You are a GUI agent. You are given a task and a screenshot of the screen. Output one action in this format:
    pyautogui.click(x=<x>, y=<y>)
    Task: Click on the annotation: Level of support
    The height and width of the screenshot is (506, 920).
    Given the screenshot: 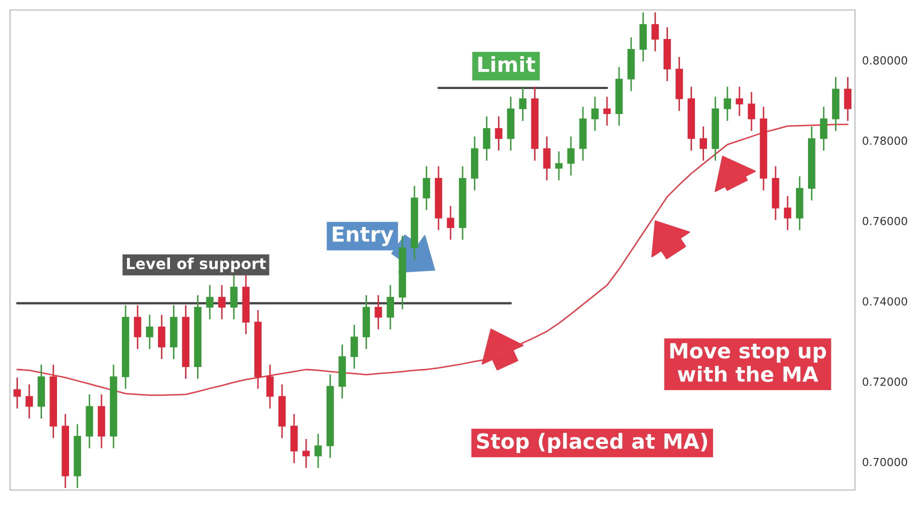 What is the action you would take?
    pyautogui.click(x=196, y=264)
    